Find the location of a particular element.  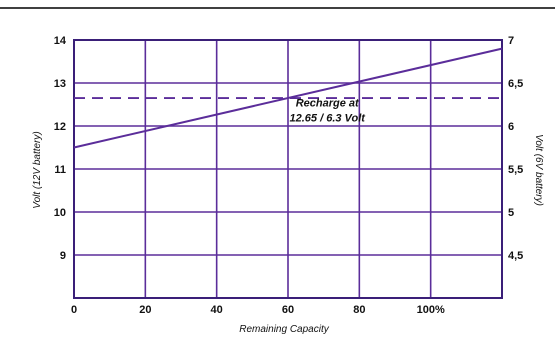

x-axis-title: Remaining Capacity is located at coordinates (284, 329).